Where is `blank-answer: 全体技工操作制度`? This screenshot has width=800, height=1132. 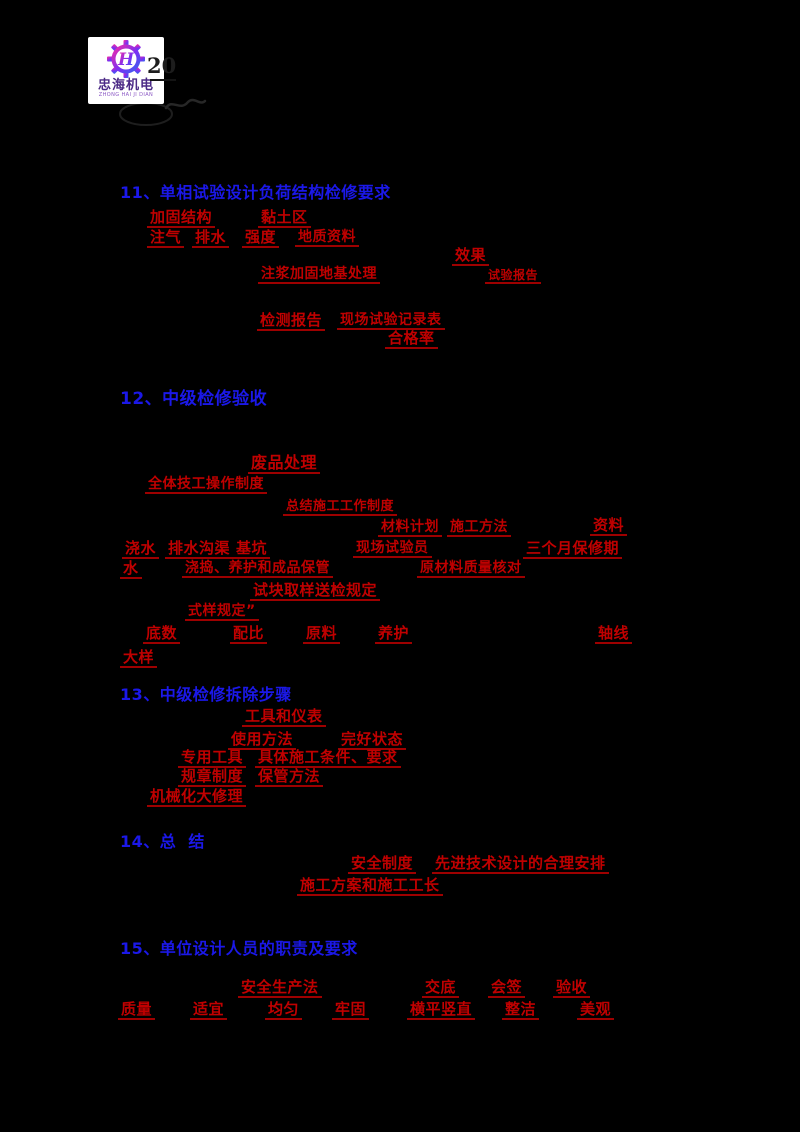
blank-answer: 全体技工操作制度 is located at coordinates (206, 485).